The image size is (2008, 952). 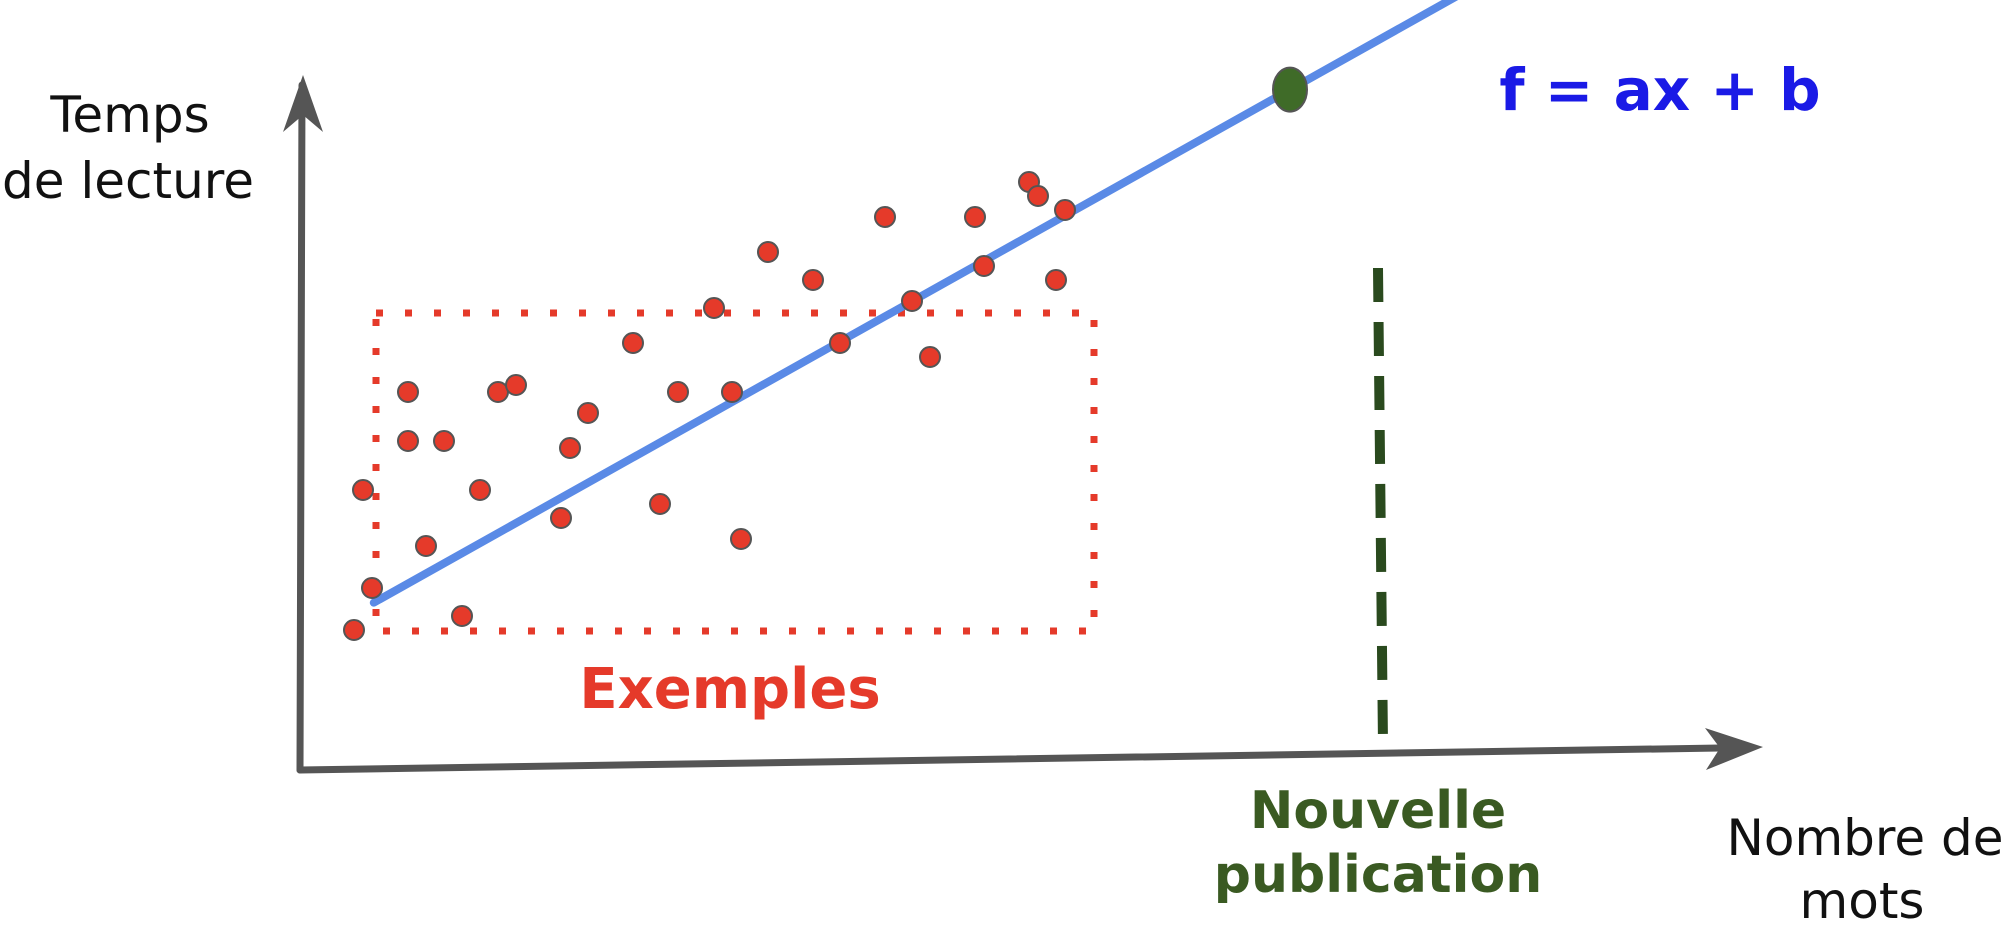 What do you see at coordinates (303, 103) in the screenshot?
I see `y-axis-arrowhead` at bounding box center [303, 103].